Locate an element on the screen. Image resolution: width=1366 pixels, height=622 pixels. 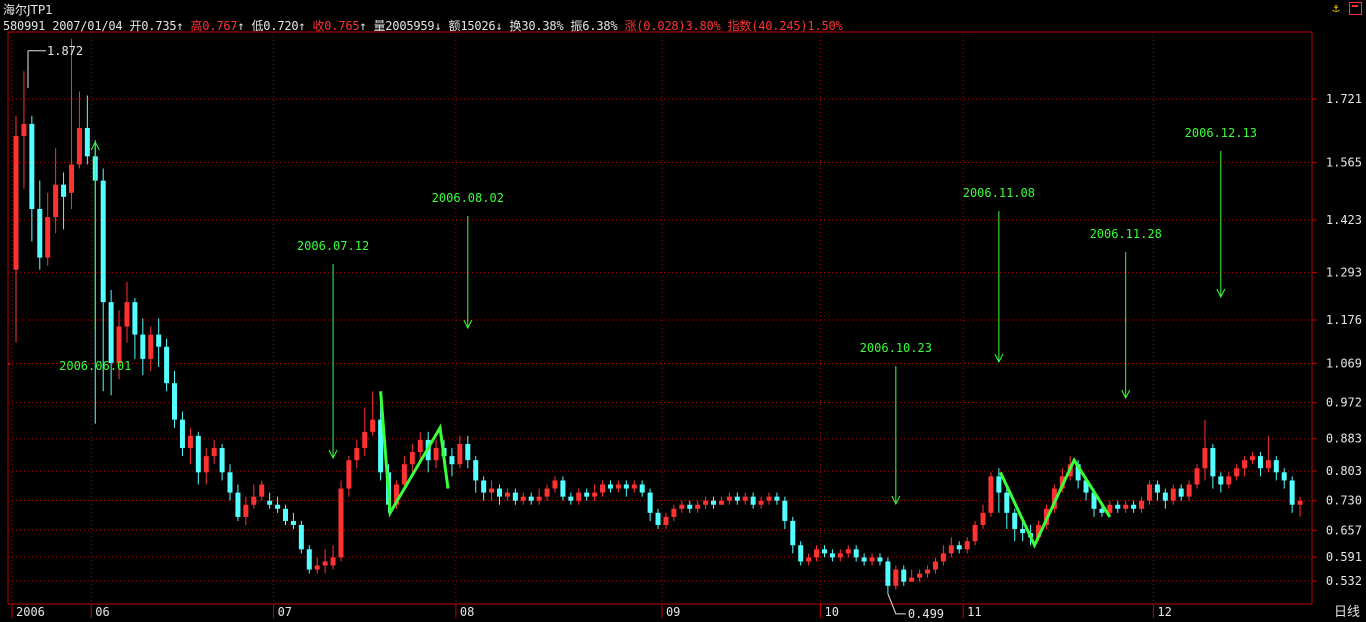
y-tick-label: 0.803 is located at coordinates (1344, 471).